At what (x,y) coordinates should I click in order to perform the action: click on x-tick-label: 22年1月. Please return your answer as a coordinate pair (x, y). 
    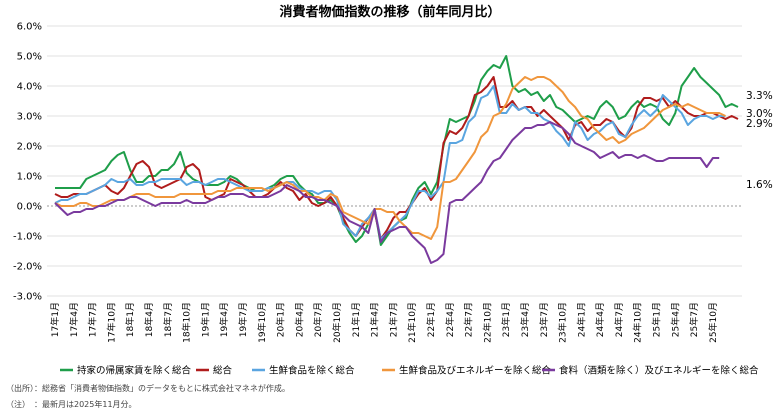
    Looking at the image, I should click on (431, 319).